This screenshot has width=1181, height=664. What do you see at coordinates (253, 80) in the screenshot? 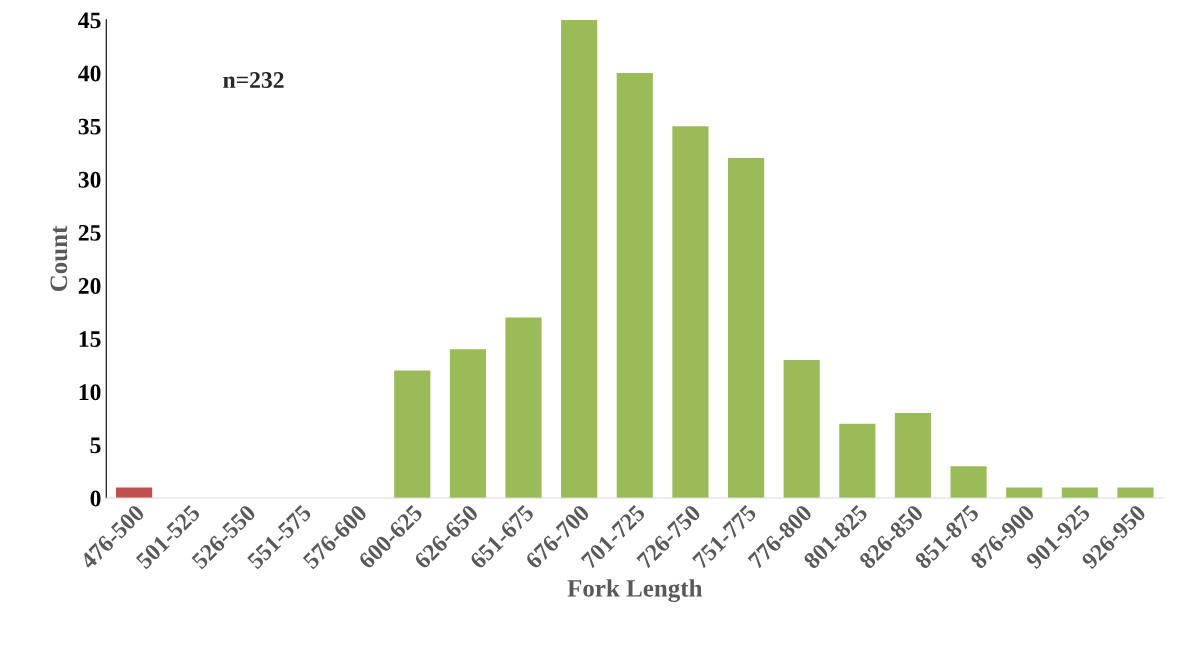
I see `annotation: n=232` at bounding box center [253, 80].